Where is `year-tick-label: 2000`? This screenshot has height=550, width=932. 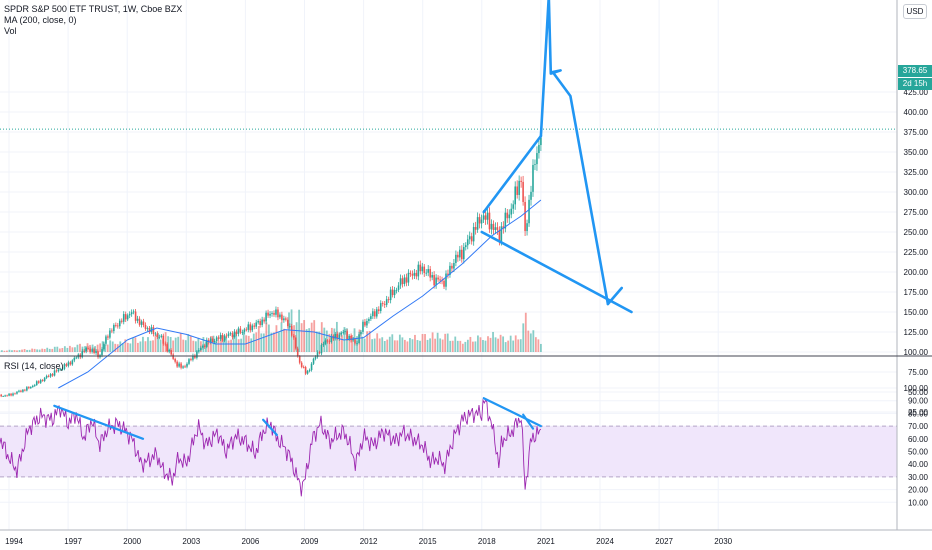 year-tick-label: 2000 is located at coordinates (132, 541).